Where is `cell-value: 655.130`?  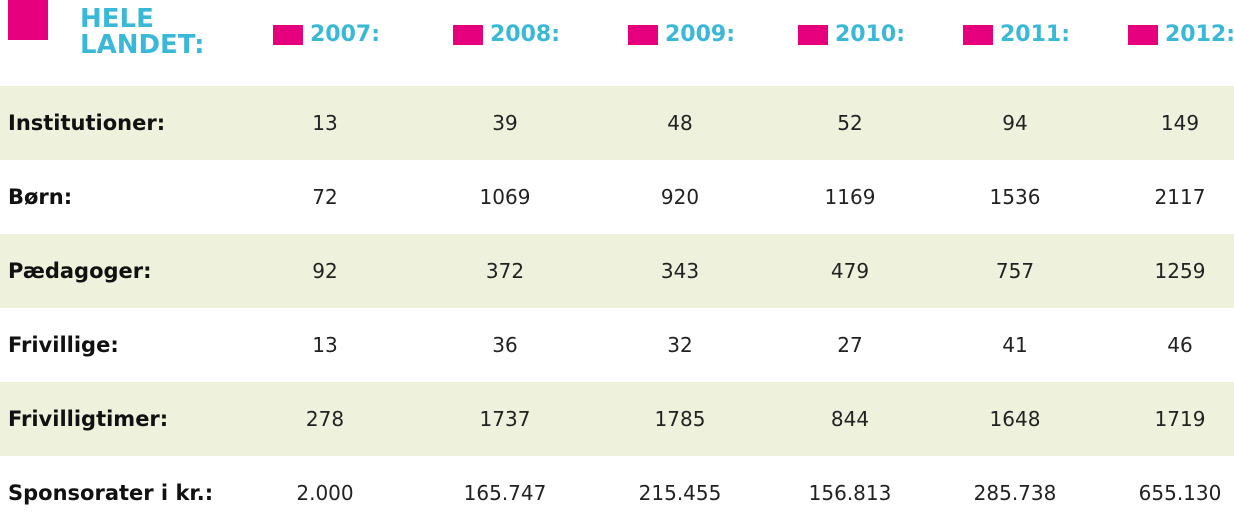 cell-value: 655.130 is located at coordinates (1180, 493).